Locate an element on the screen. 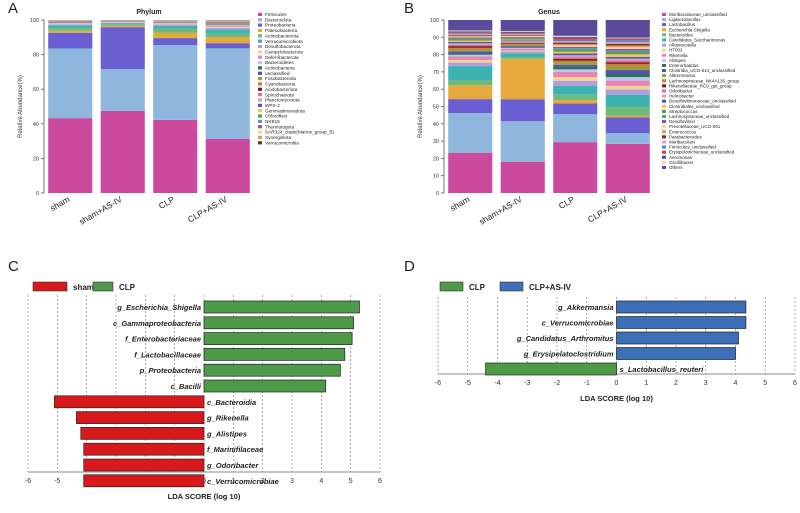 The image size is (800, 513). chart-3-bar-label: g_Candidatus_Arthromitus is located at coordinates (565, 338).